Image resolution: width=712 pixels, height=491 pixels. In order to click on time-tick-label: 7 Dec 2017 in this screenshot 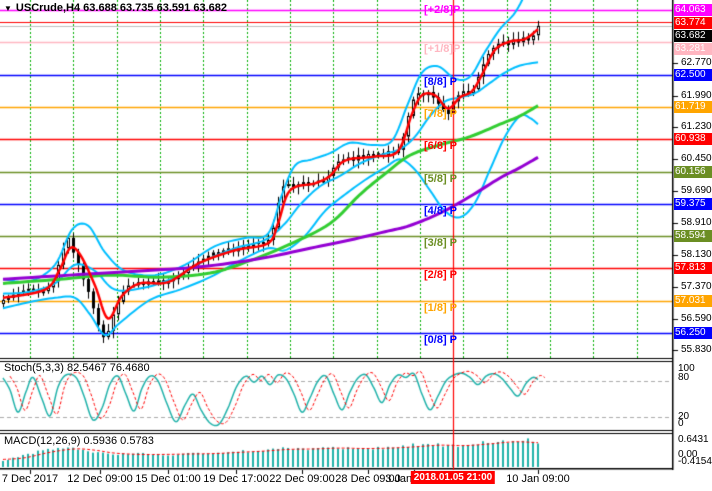, I will do `click(30, 479)`.